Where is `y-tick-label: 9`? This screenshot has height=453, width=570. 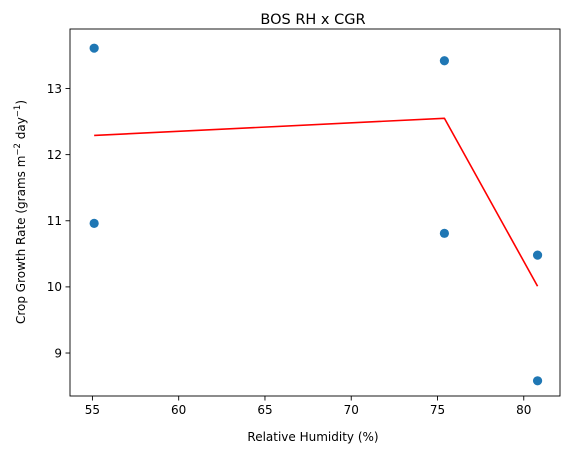 y-tick-label: 9 is located at coordinates (58, 353).